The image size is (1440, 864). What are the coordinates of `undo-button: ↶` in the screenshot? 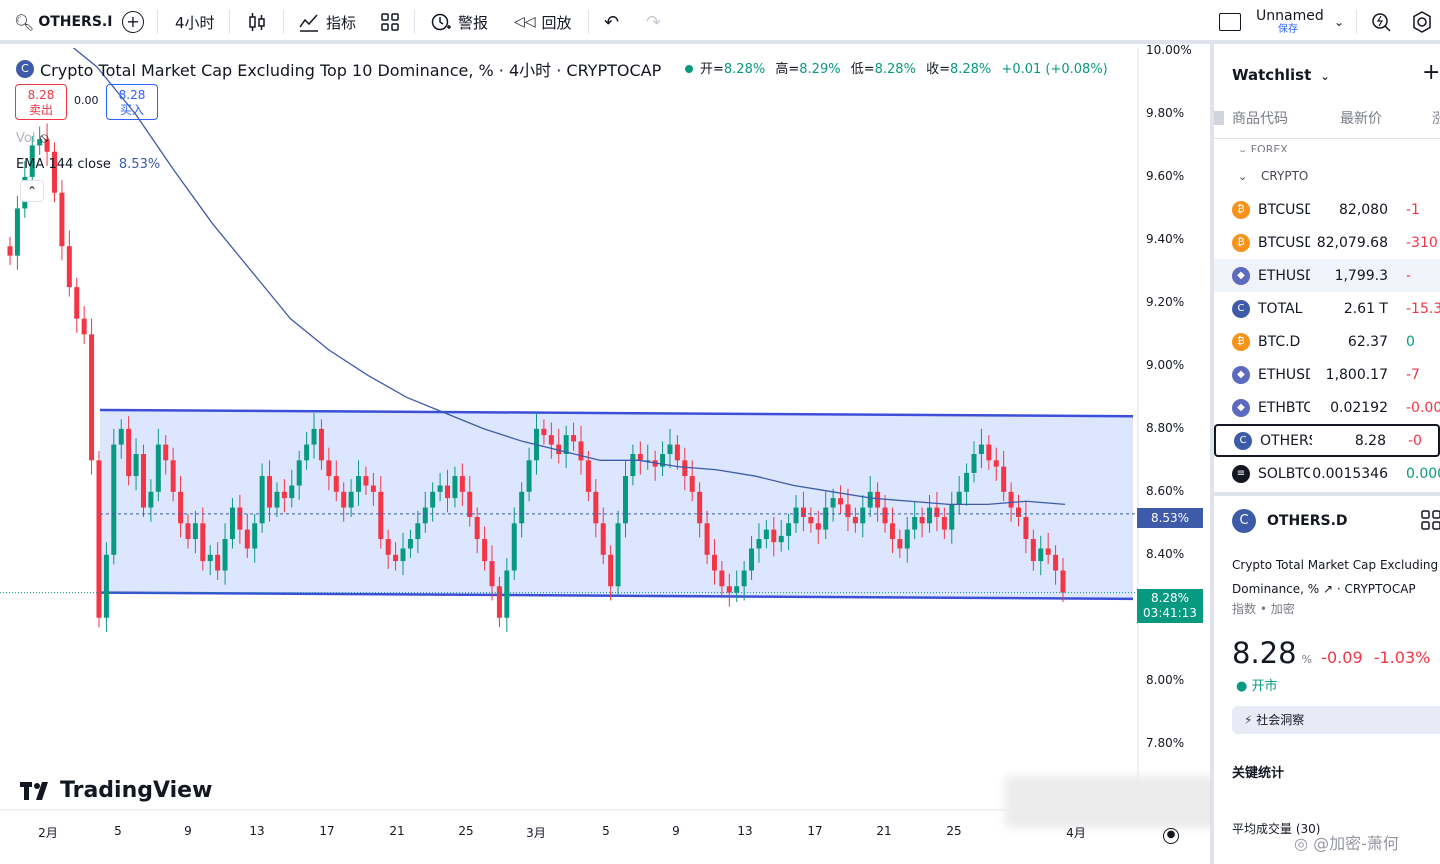 It's located at (611, 22).